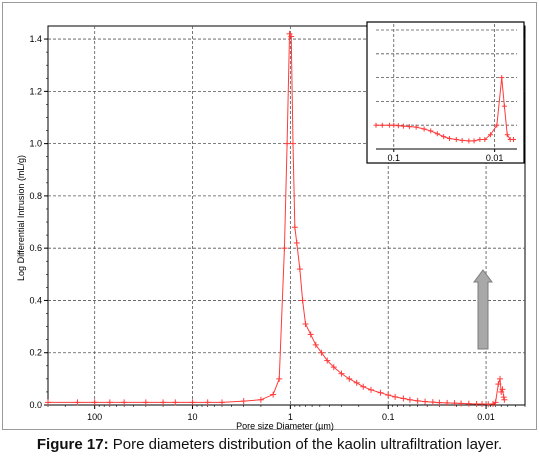 Image resolution: width=539 pixels, height=476 pixels. Describe the element at coordinates (94, 417) in the screenshot. I see `x-tick-label-0: 100` at that location.